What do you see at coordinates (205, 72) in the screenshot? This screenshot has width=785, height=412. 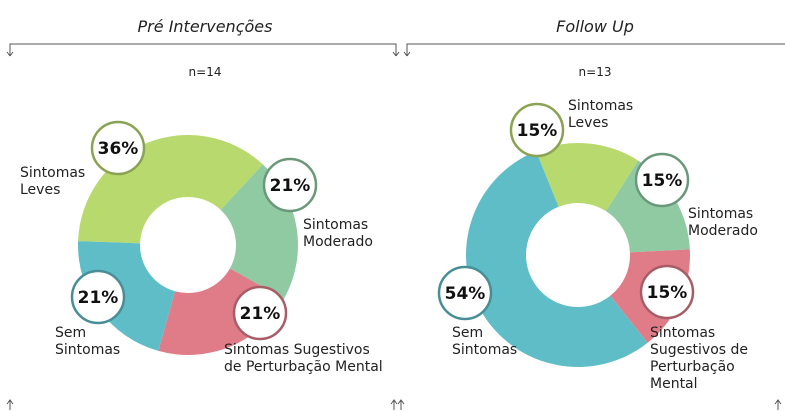 I see `chart-subtitle: n=14` at bounding box center [205, 72].